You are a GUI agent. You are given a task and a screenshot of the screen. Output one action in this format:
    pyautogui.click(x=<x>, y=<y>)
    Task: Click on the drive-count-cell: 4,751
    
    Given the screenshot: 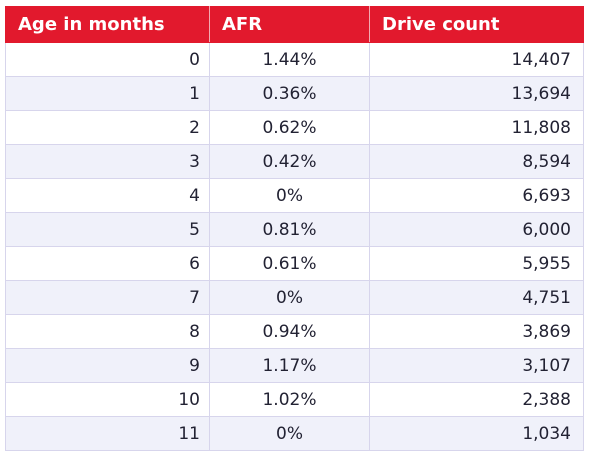 What is the action you would take?
    pyautogui.click(x=476, y=297)
    